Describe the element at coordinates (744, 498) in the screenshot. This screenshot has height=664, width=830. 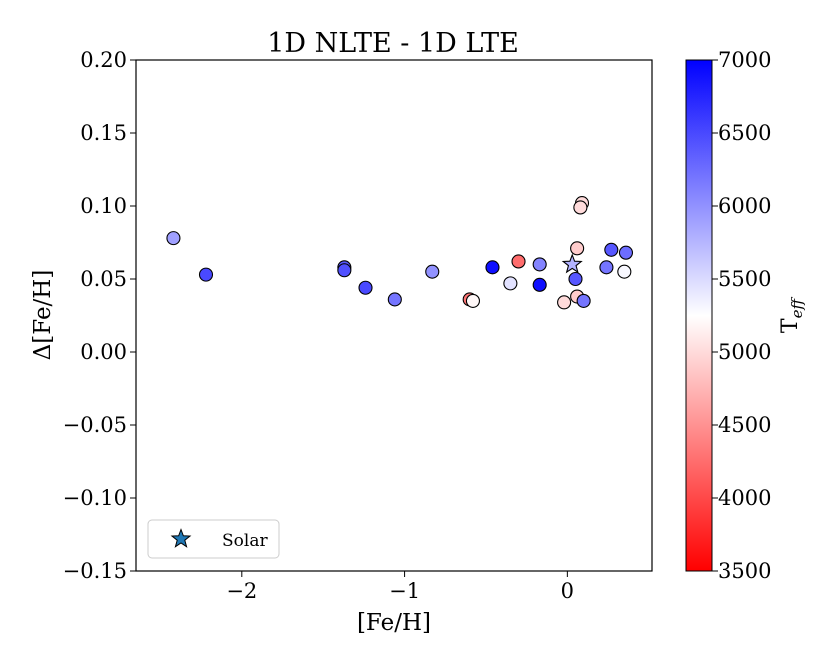
I see `colorbar-tick-label: 4000` at that location.